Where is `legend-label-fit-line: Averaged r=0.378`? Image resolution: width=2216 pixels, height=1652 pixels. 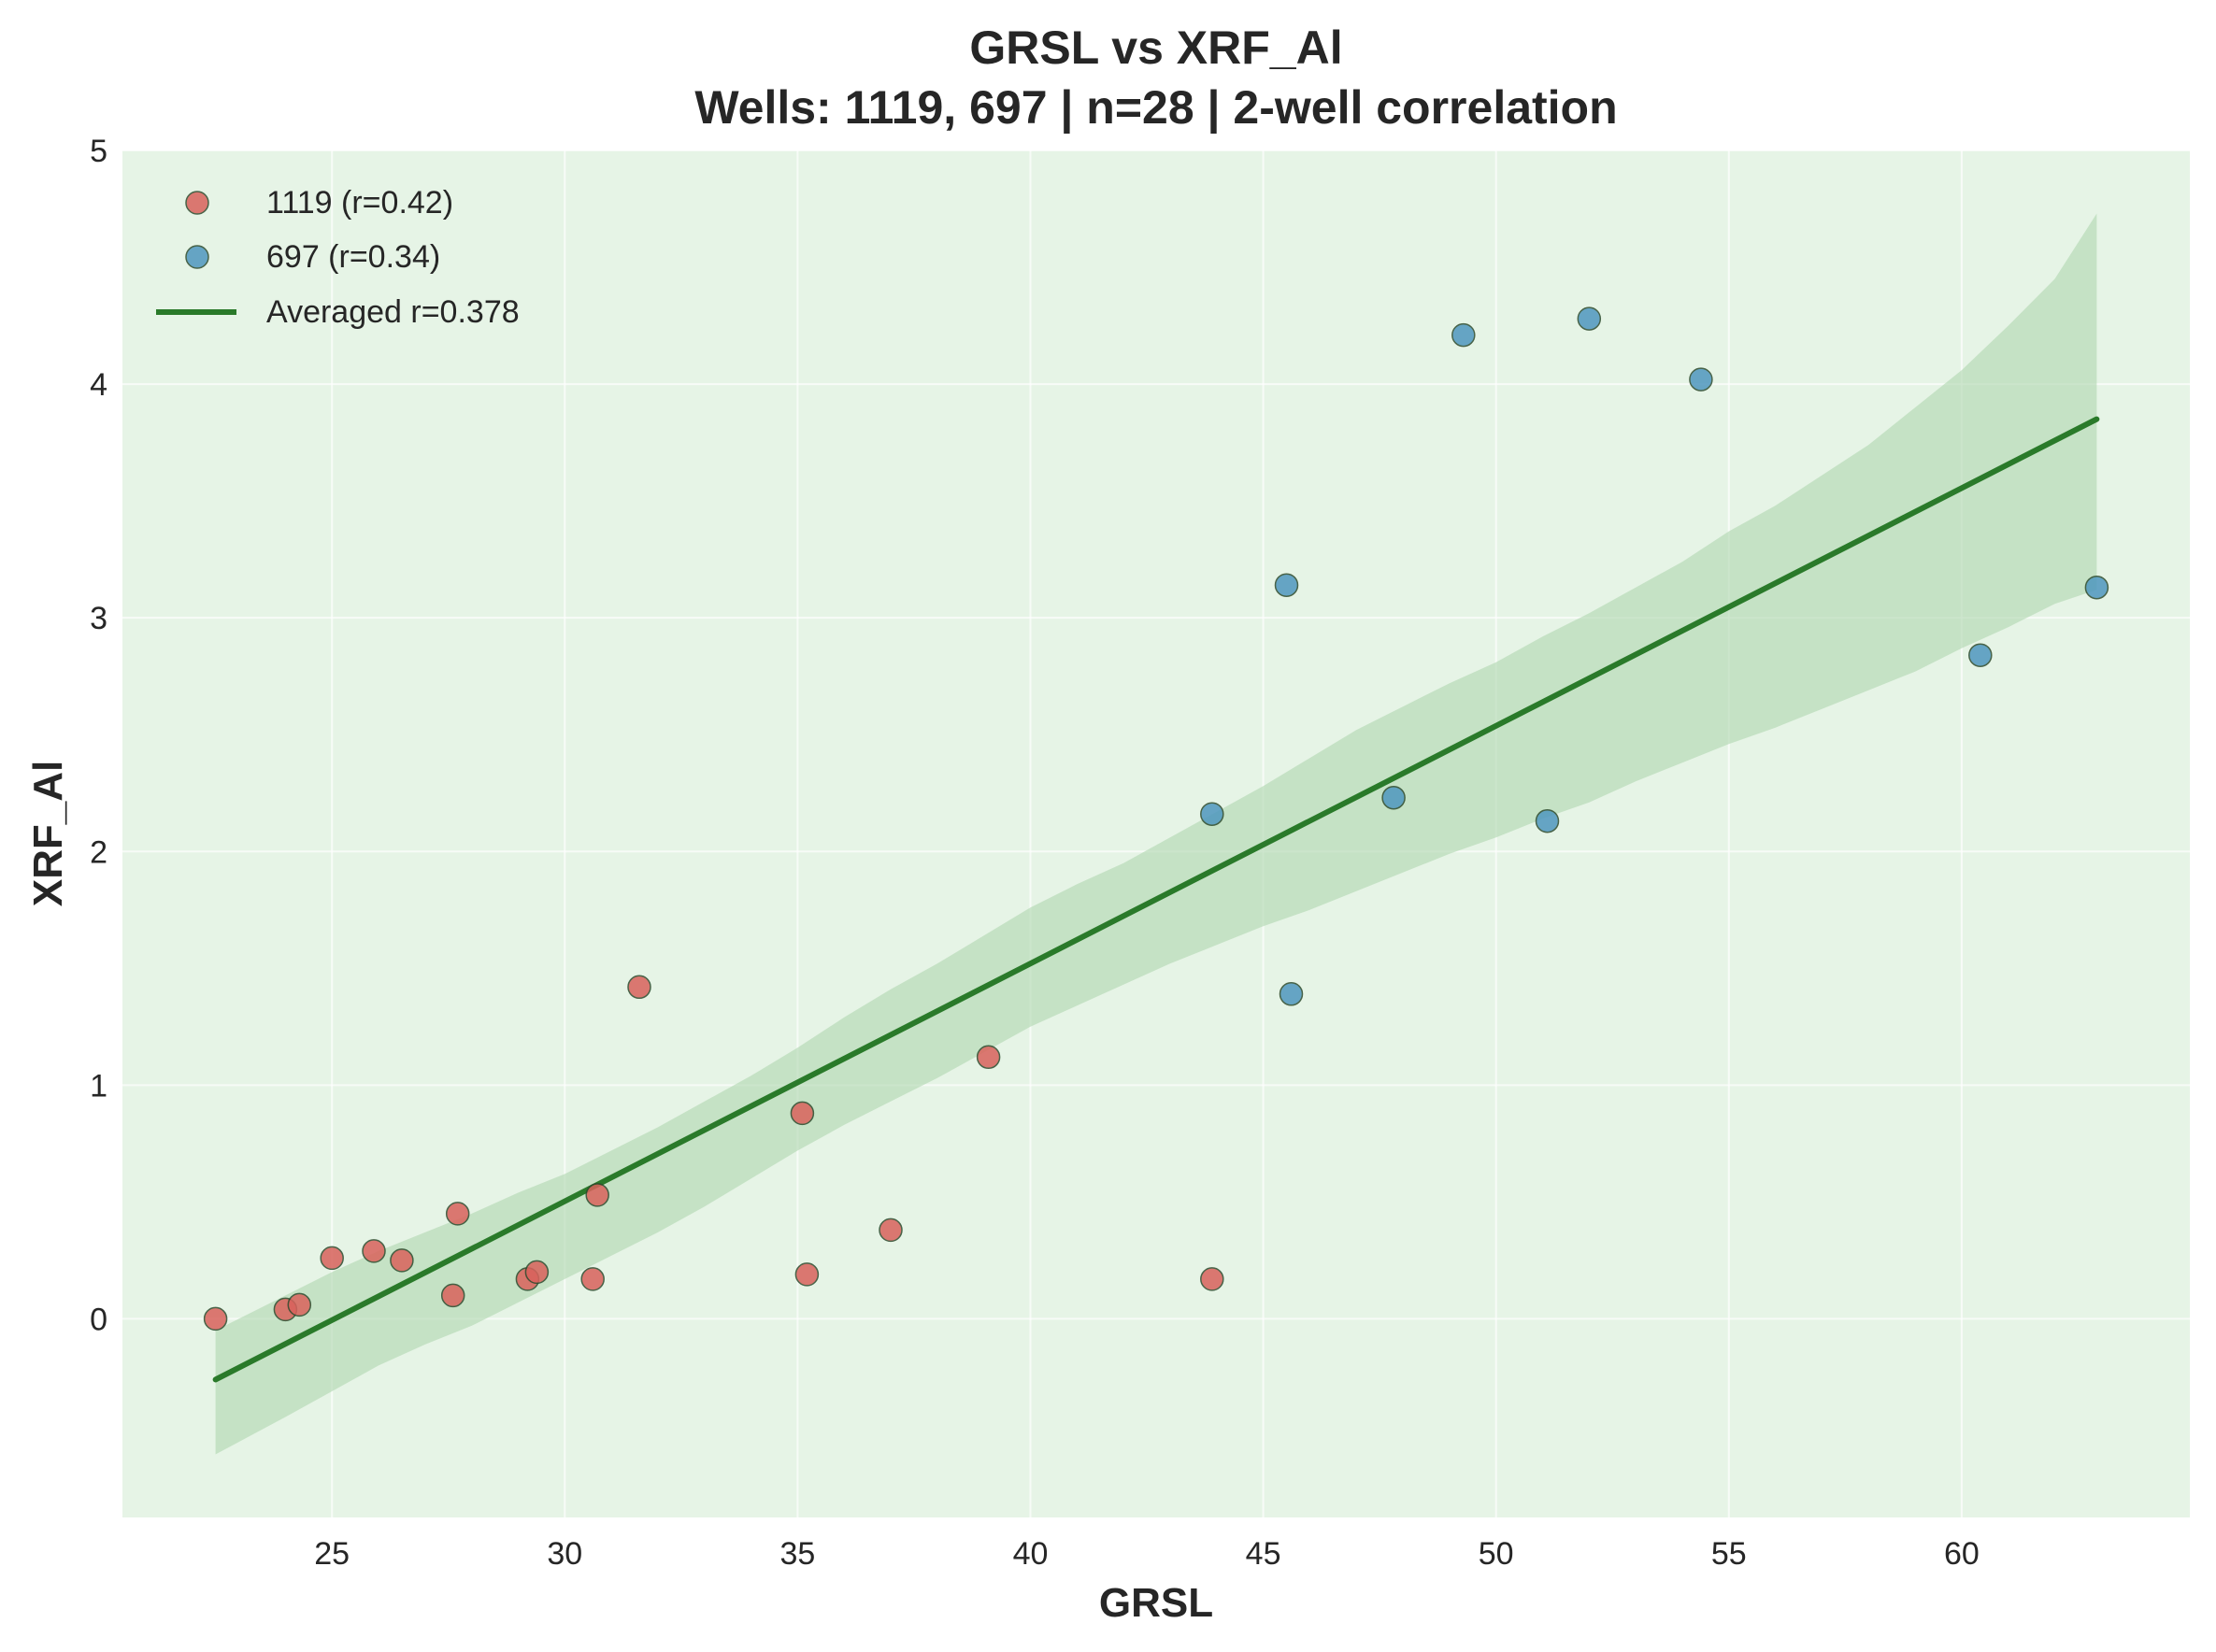 legend-label-fit-line: Averaged r=0.378 is located at coordinates (393, 312).